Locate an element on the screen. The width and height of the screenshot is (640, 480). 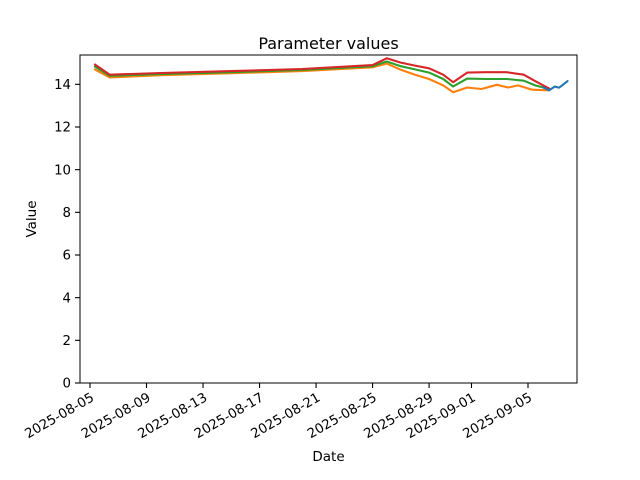
red-line is located at coordinates (322, 73).